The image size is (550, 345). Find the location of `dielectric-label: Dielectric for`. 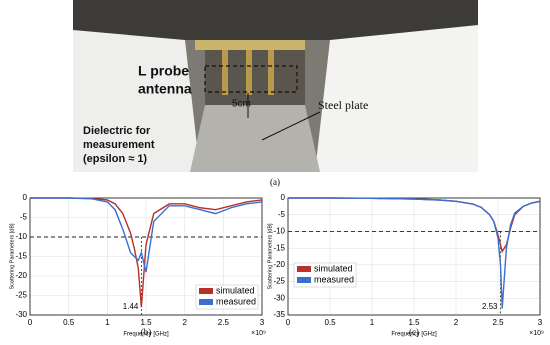

dielectric-label: Dielectric for is located at coordinates (117, 131).